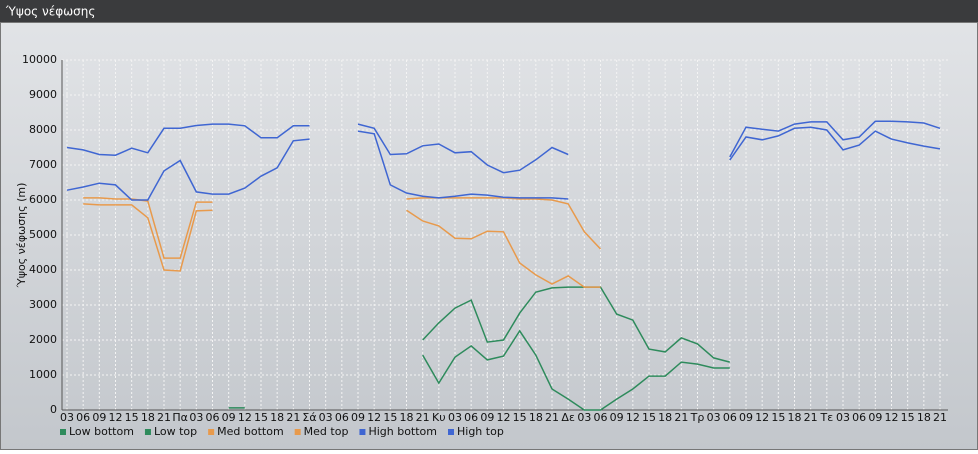 This screenshot has width=978, height=454. Describe the element at coordinates (326, 431) in the screenshot. I see `legend-label: Med top` at that location.